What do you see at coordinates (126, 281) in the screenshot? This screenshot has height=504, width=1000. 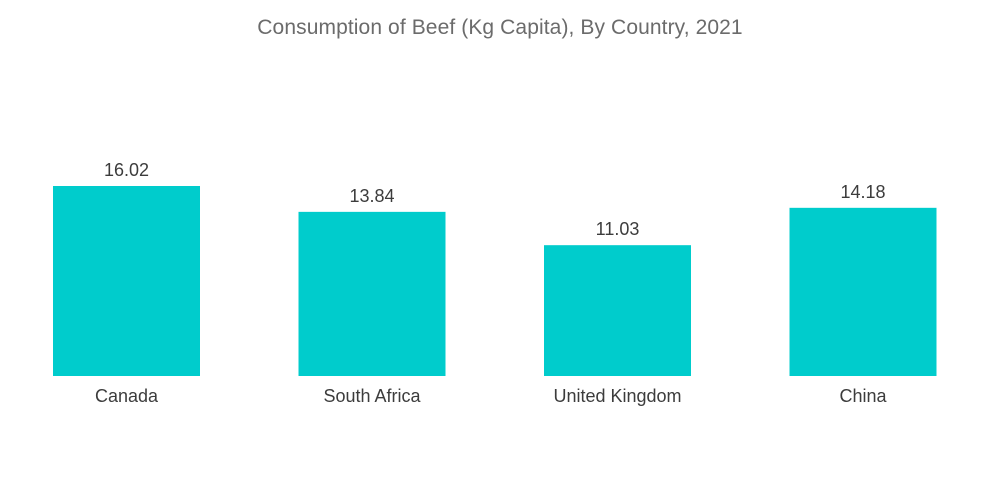 I see `bar-canada` at bounding box center [126, 281].